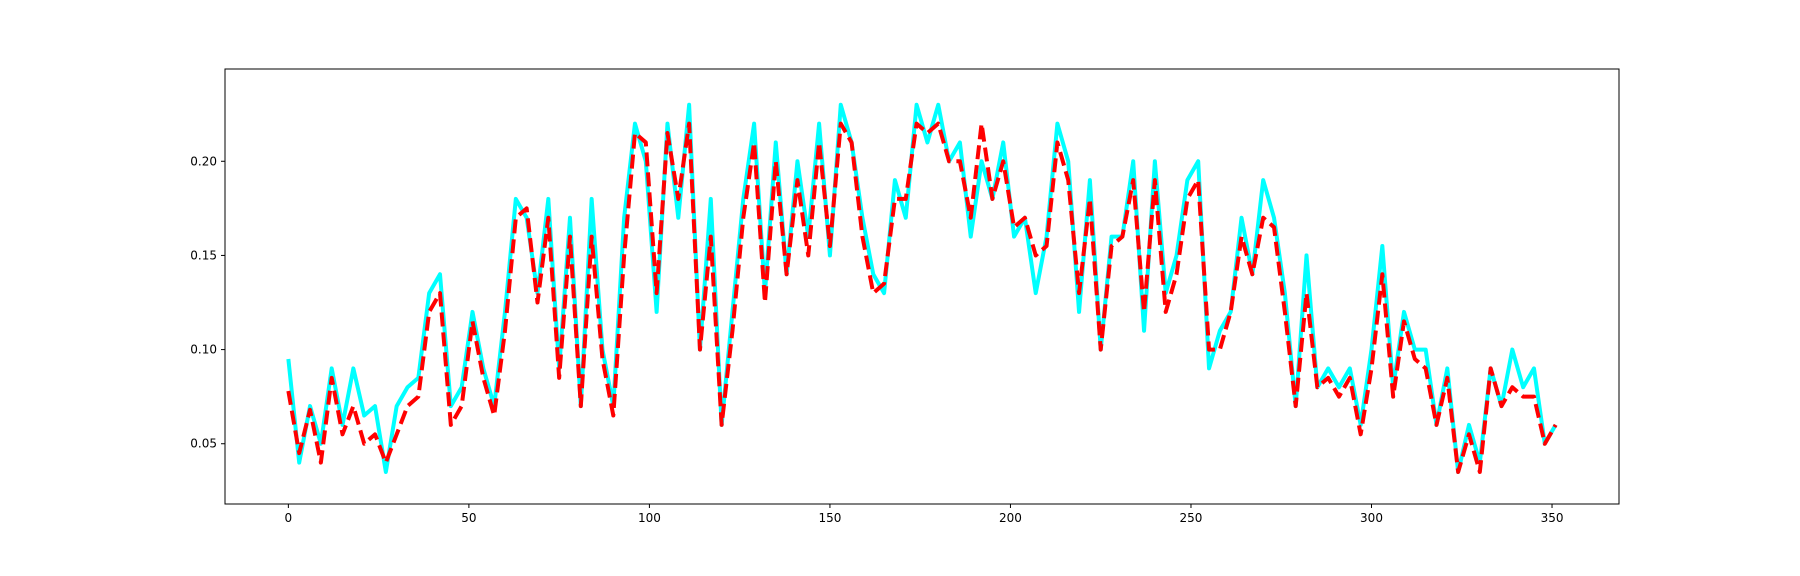  What do you see at coordinates (649, 518) in the screenshot?
I see `x-tick-label: 100` at bounding box center [649, 518].